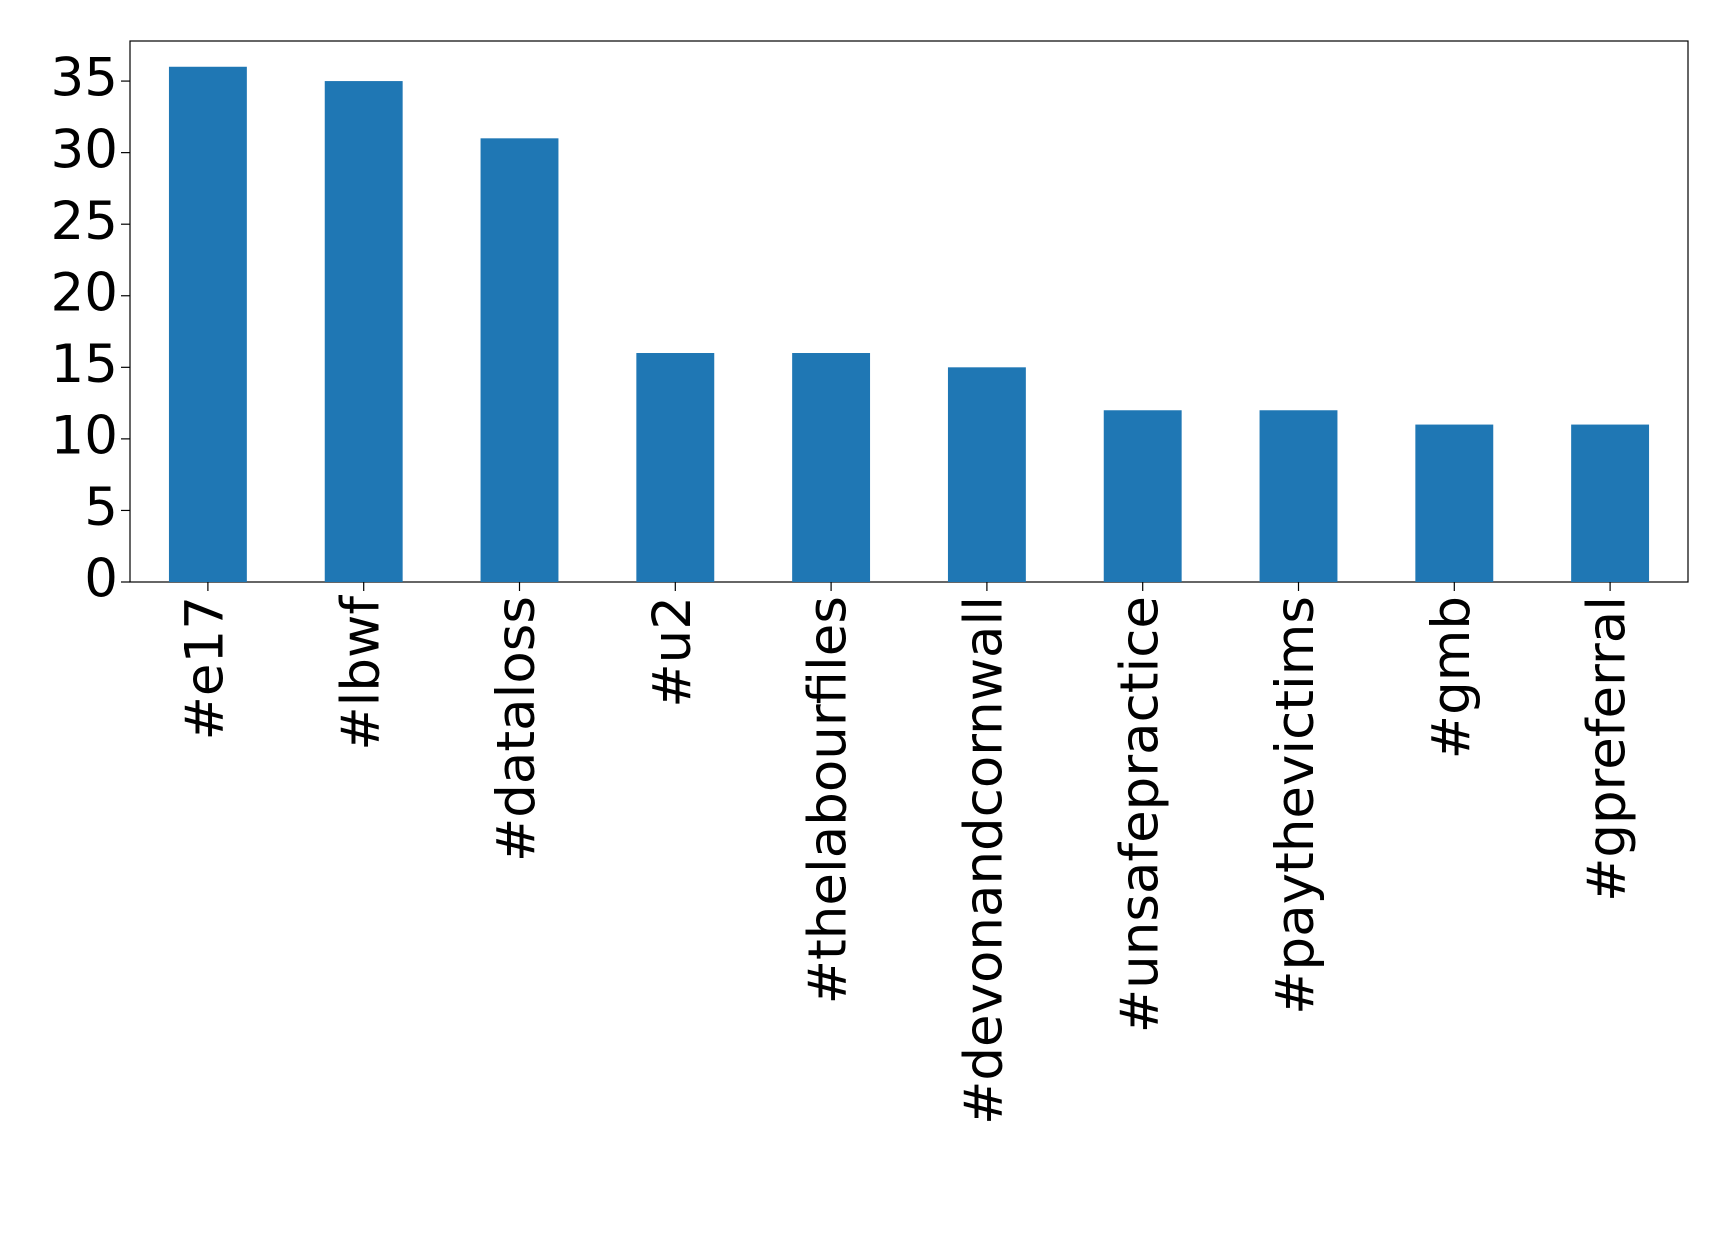  Describe the element at coordinates (205, 668) in the screenshot. I see `x-tick-label: #e17` at that location.